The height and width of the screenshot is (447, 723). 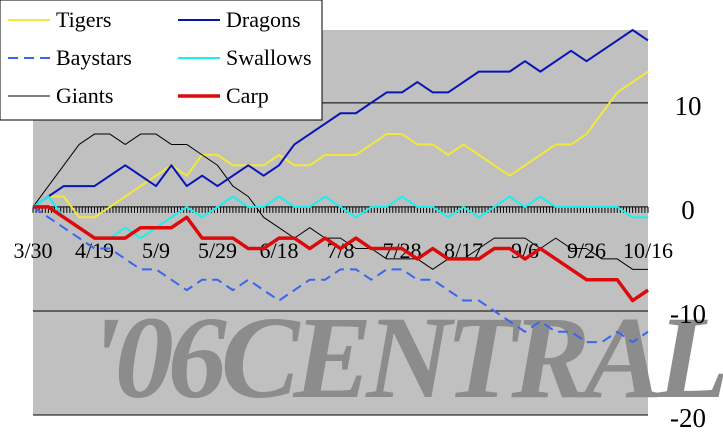 I want to click on x-tick-label: 10/16, so click(x=648, y=250).